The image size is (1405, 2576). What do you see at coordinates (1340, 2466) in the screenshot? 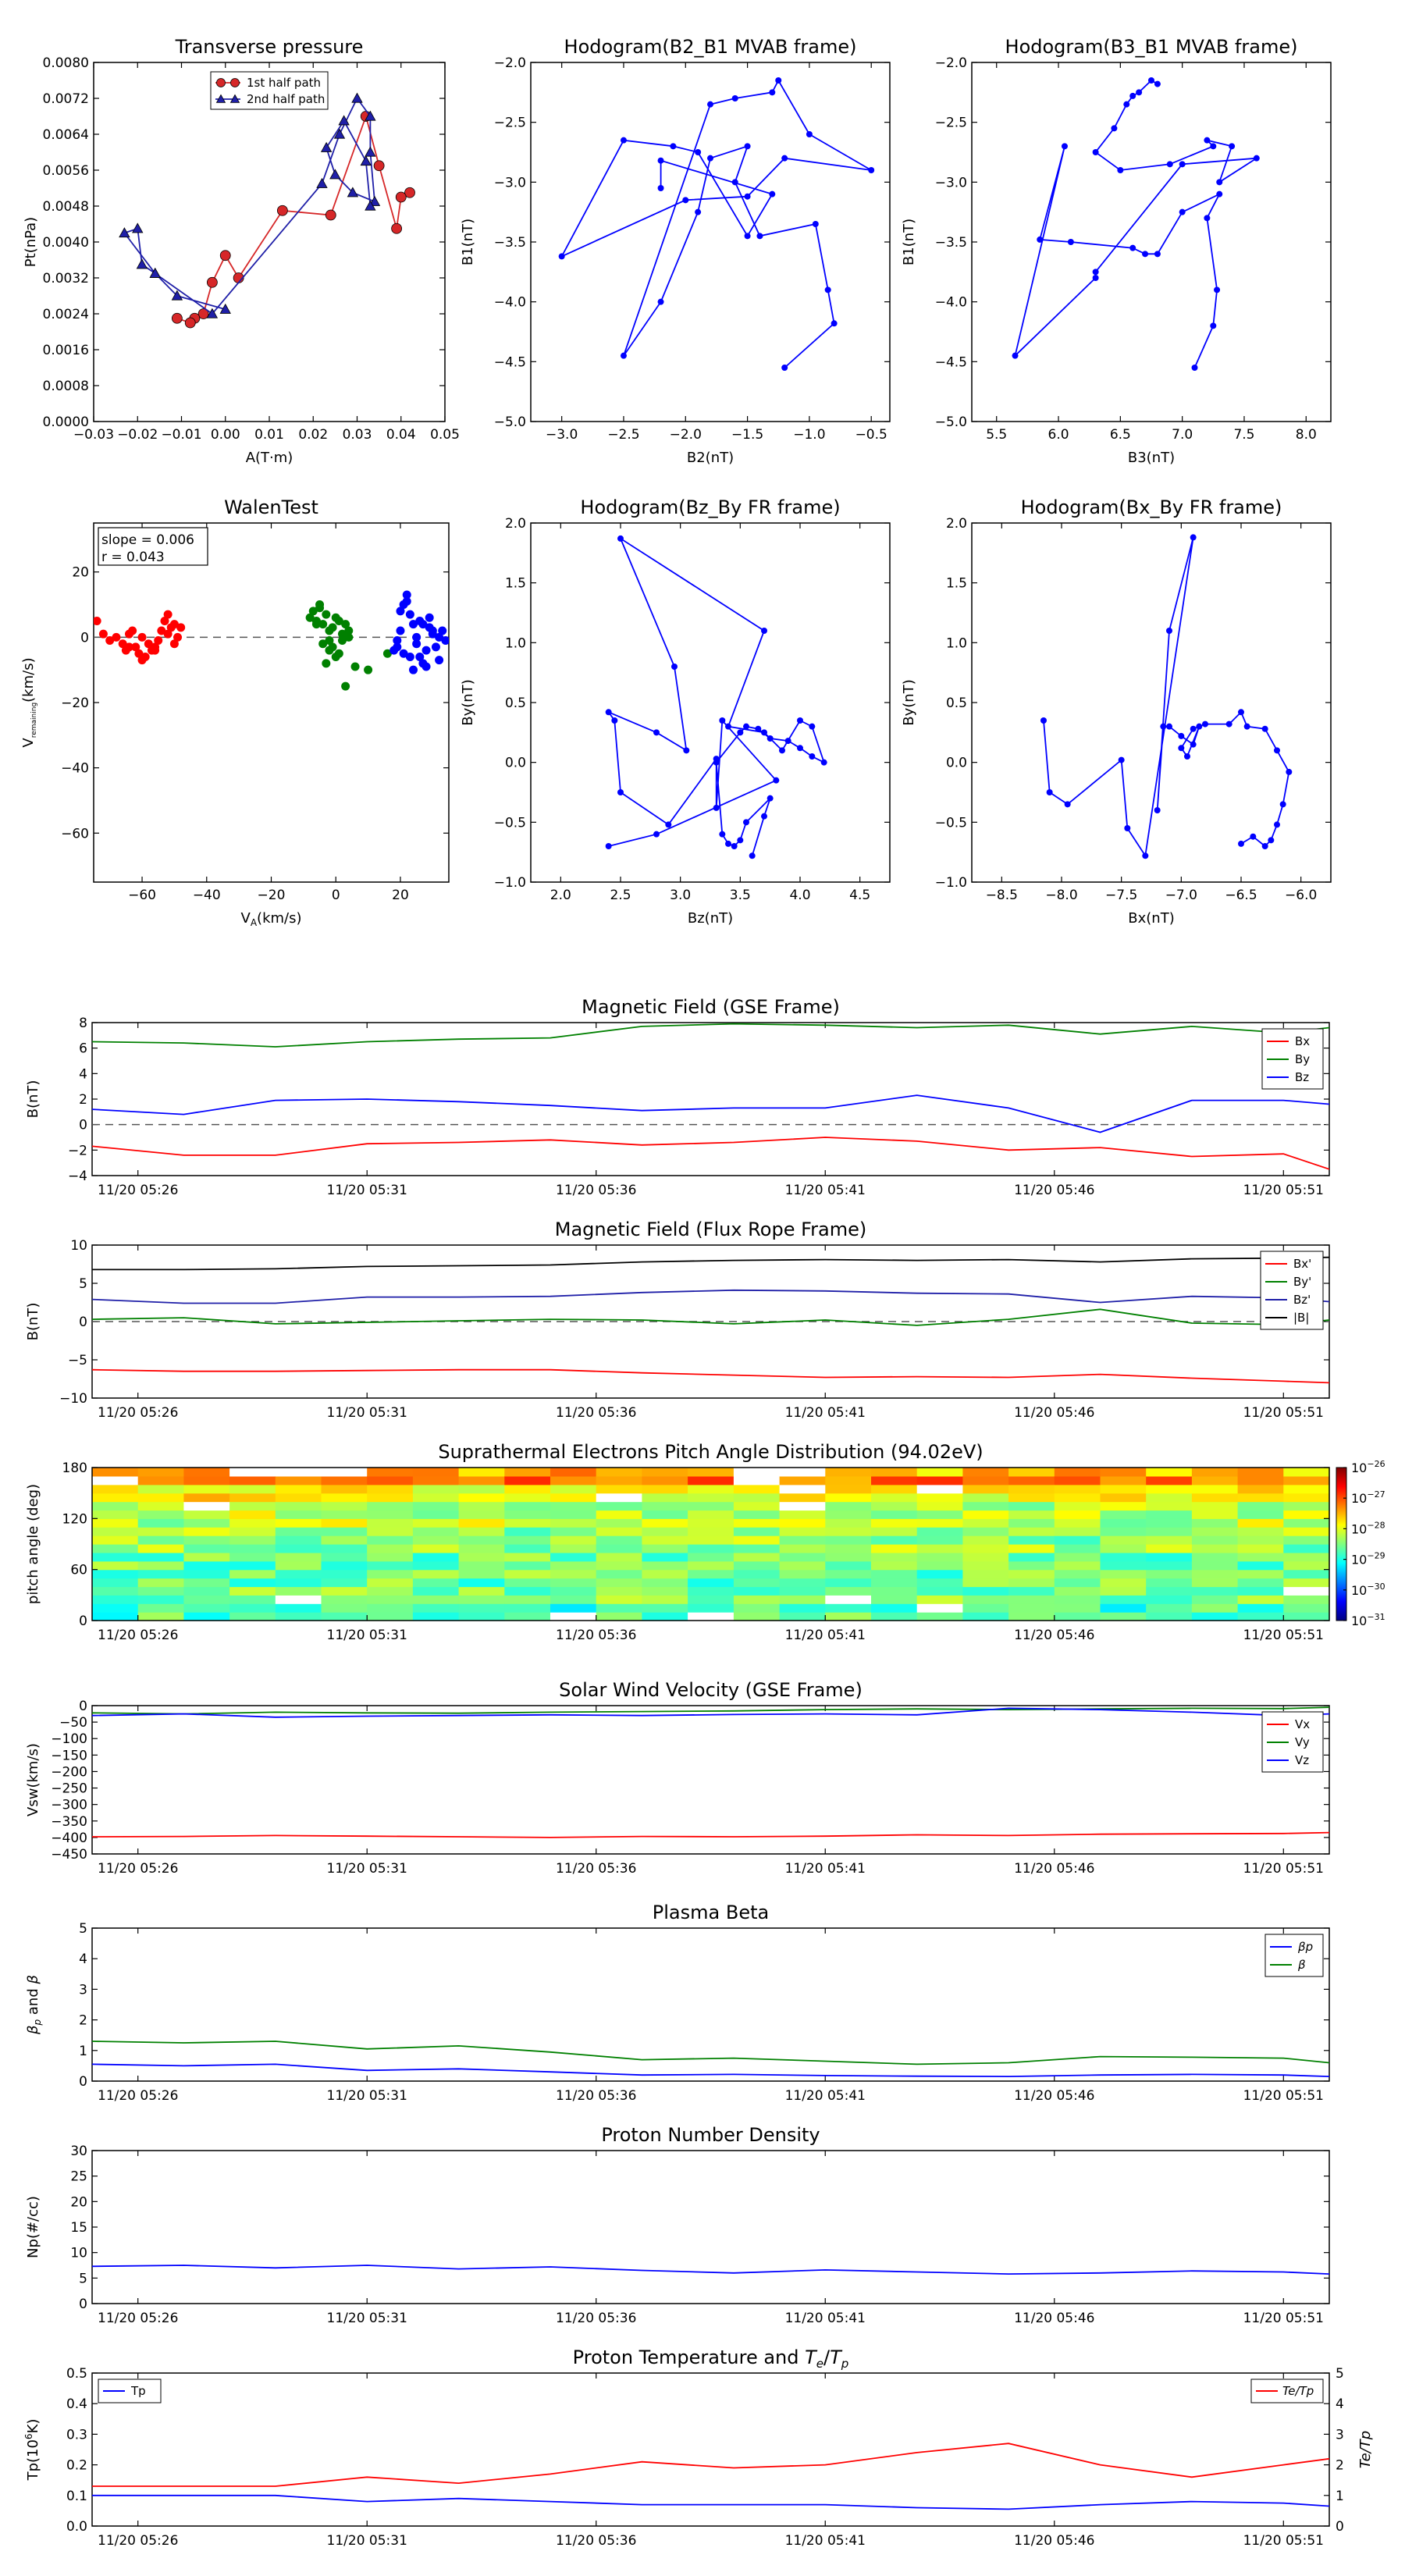
I see `right-y-tick-label: 2` at bounding box center [1340, 2466].